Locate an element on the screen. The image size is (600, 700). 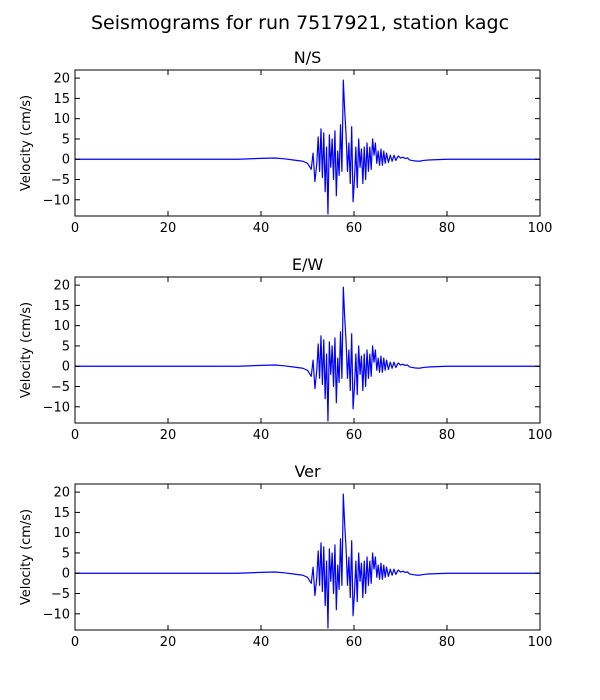
panel-title: N/S is located at coordinates (308, 57).